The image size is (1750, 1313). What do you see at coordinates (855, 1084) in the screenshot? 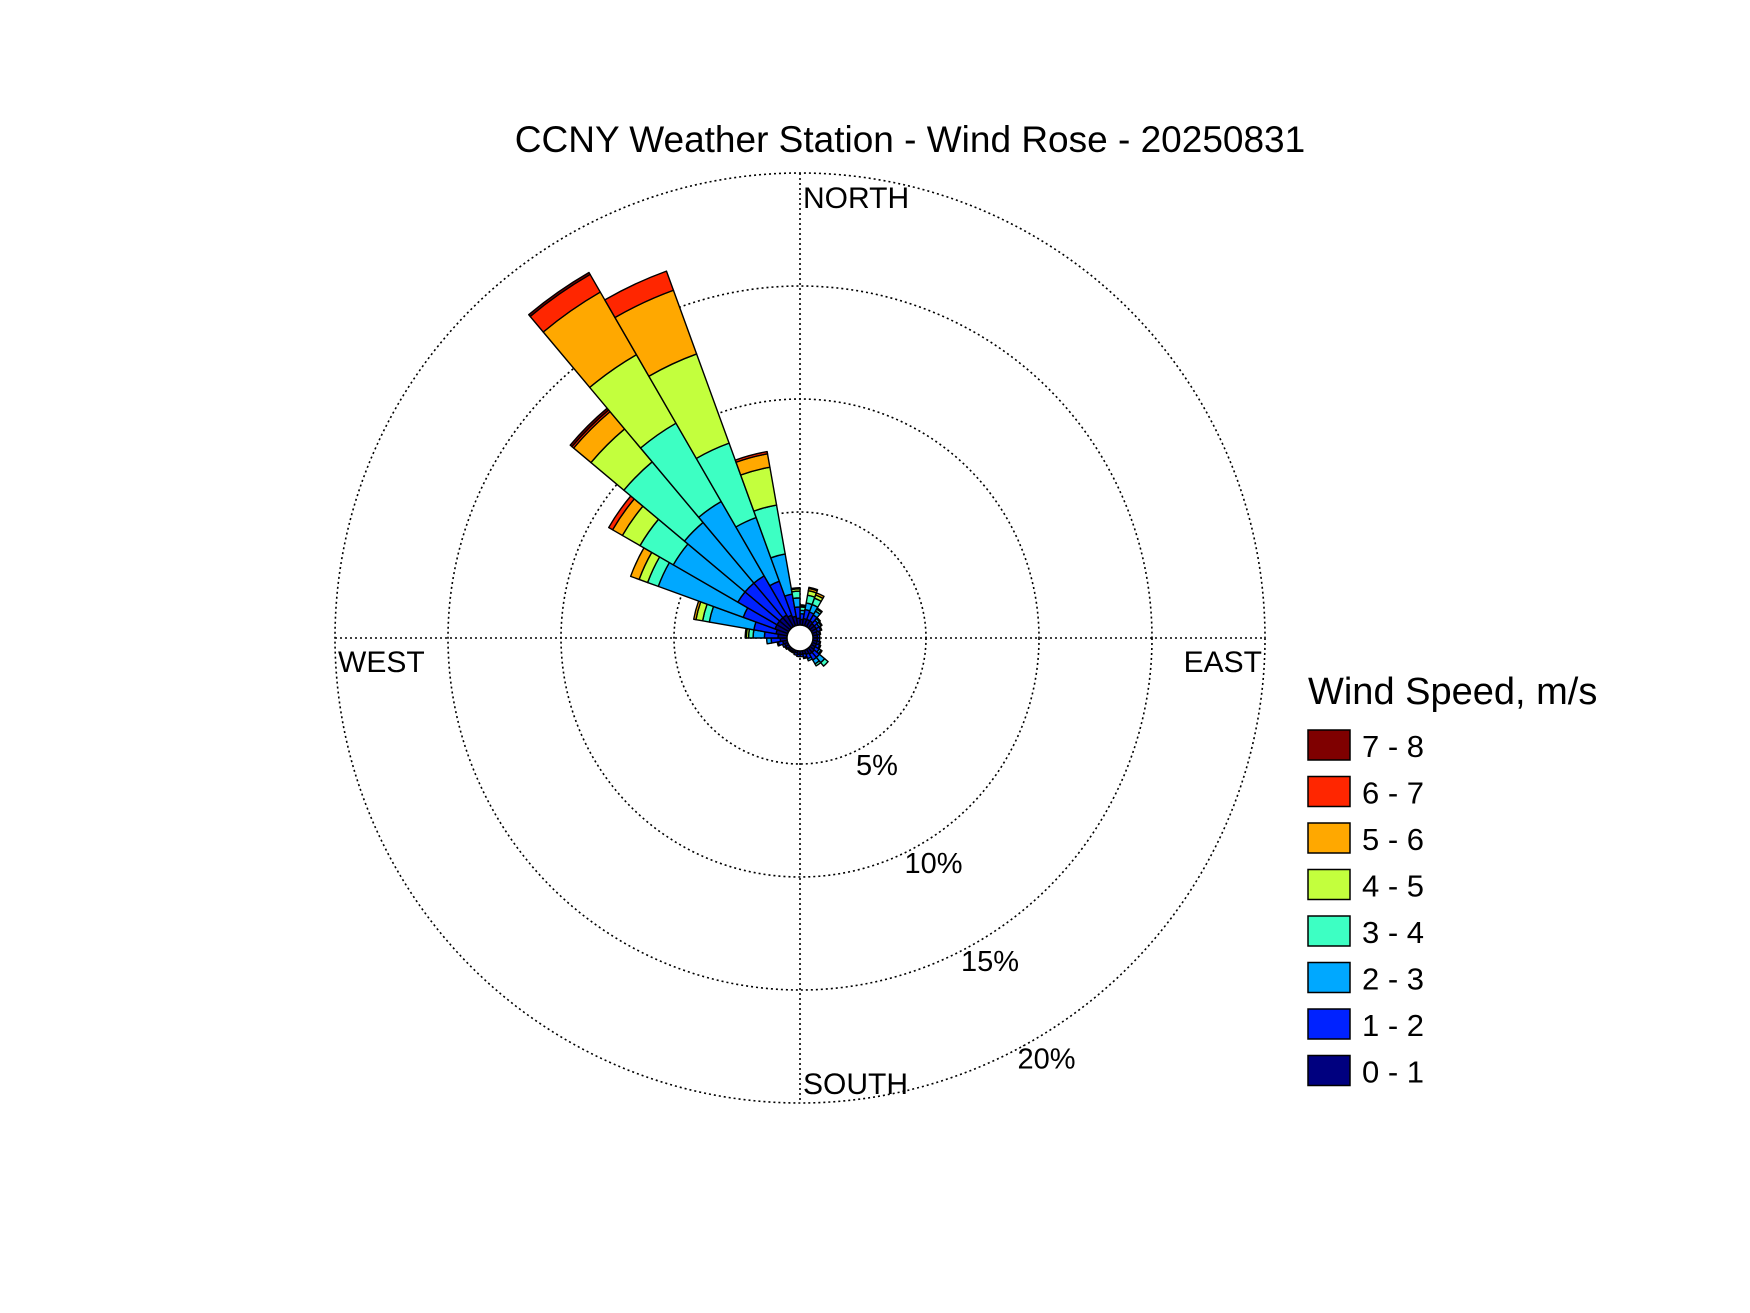
I see `south-label: SOUTH` at bounding box center [855, 1084].